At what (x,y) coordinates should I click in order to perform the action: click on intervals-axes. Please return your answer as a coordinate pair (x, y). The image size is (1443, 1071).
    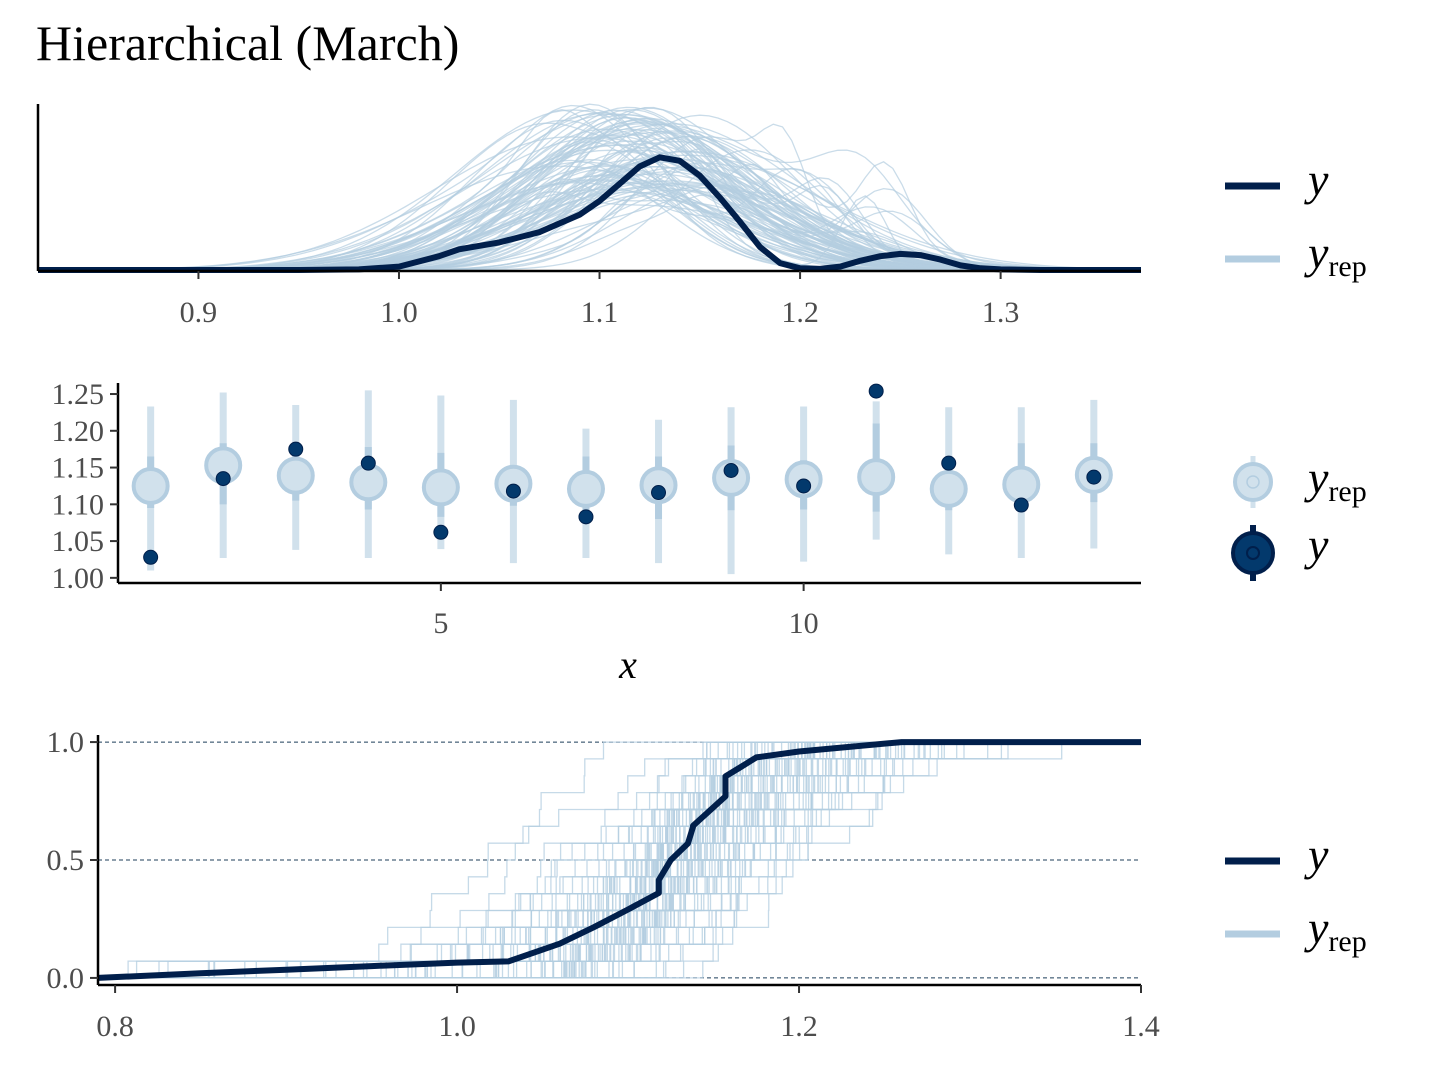
    Looking at the image, I should click on (628, 484).